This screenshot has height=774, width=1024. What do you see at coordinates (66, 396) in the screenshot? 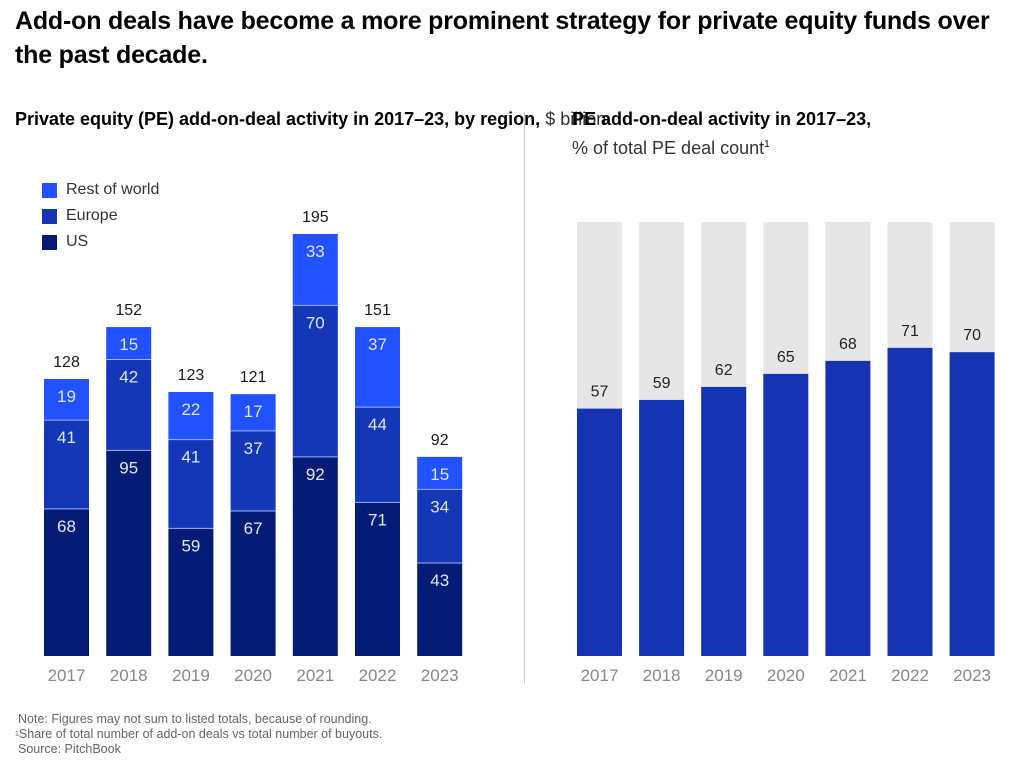
I see `segment-label: 19` at bounding box center [66, 396].